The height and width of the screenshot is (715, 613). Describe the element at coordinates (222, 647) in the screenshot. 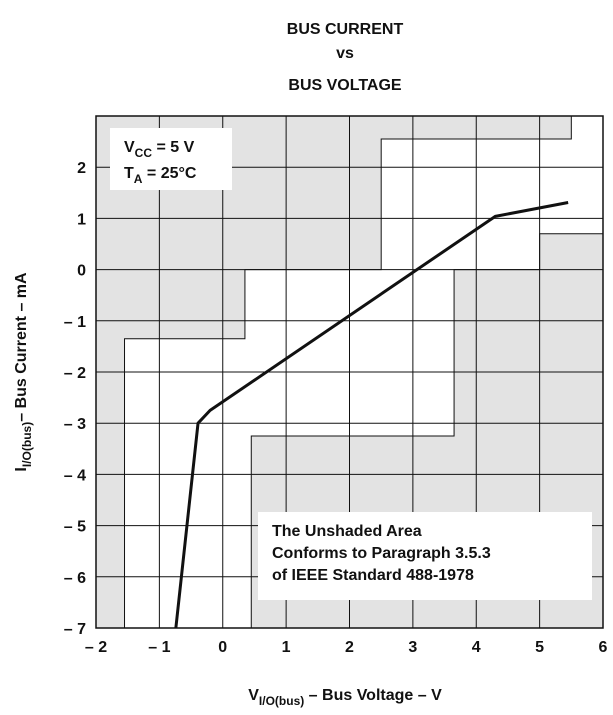

I see `x-tick-label: 0` at that location.